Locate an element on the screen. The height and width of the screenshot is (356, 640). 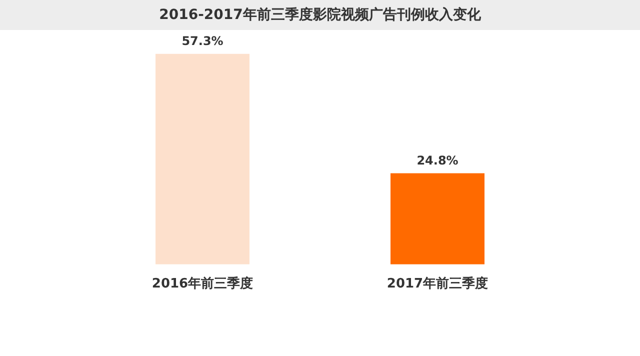
x-tick-label: 2016年前三季度 is located at coordinates (203, 284).